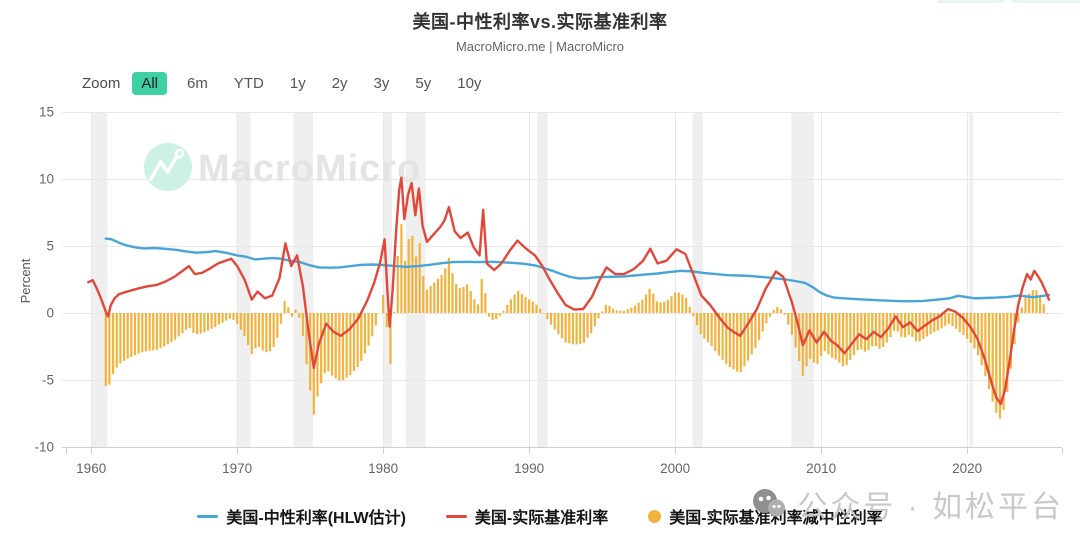  What do you see at coordinates (540, 22) in the screenshot?
I see `page-title: 美国-中性利率vs.实际基准利率` at bounding box center [540, 22].